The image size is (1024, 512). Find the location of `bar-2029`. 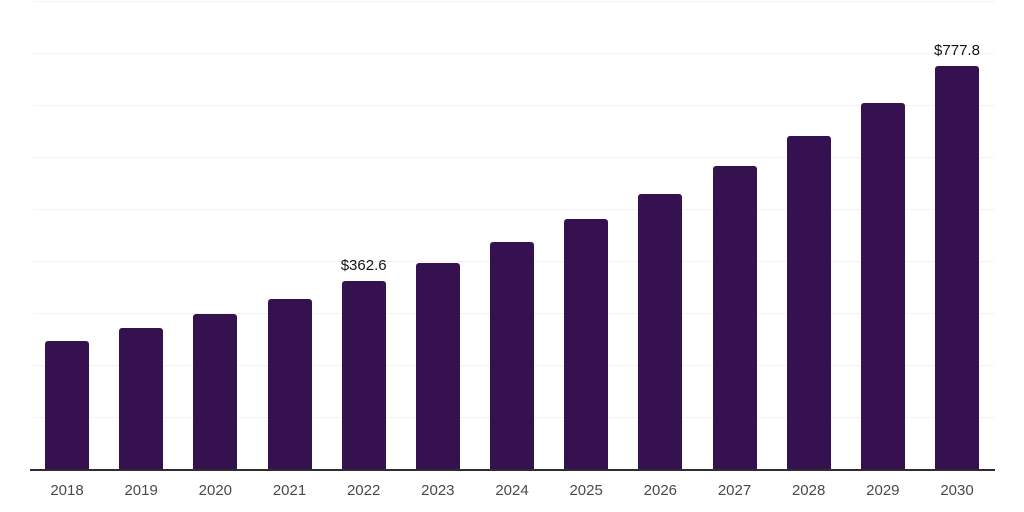

bar-2029 is located at coordinates (882, 286).